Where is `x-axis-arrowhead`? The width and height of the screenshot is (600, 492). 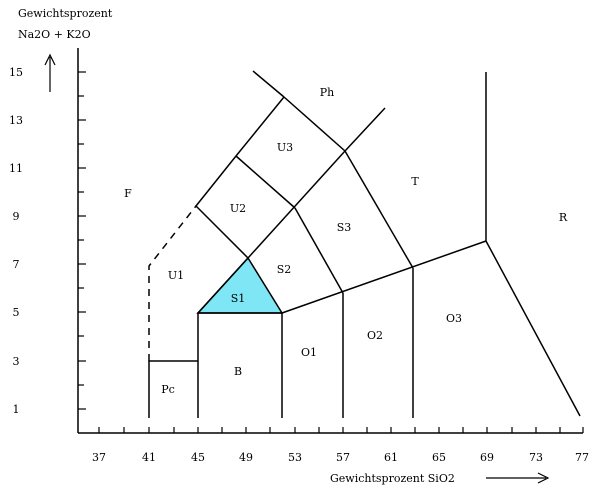 x-axis-arrowhead is located at coordinates (543, 478).